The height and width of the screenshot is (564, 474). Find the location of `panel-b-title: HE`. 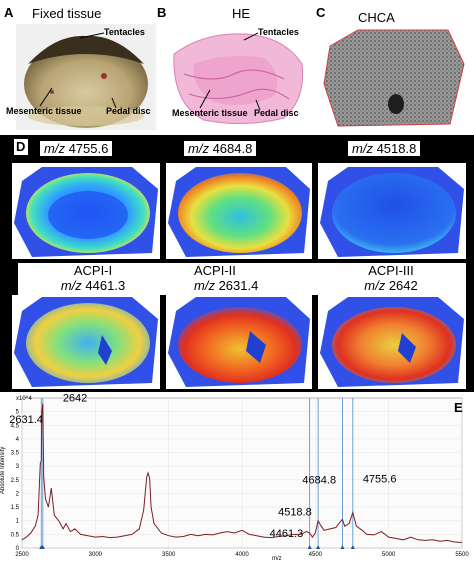

panel-b-title: HE is located at coordinates (241, 13).